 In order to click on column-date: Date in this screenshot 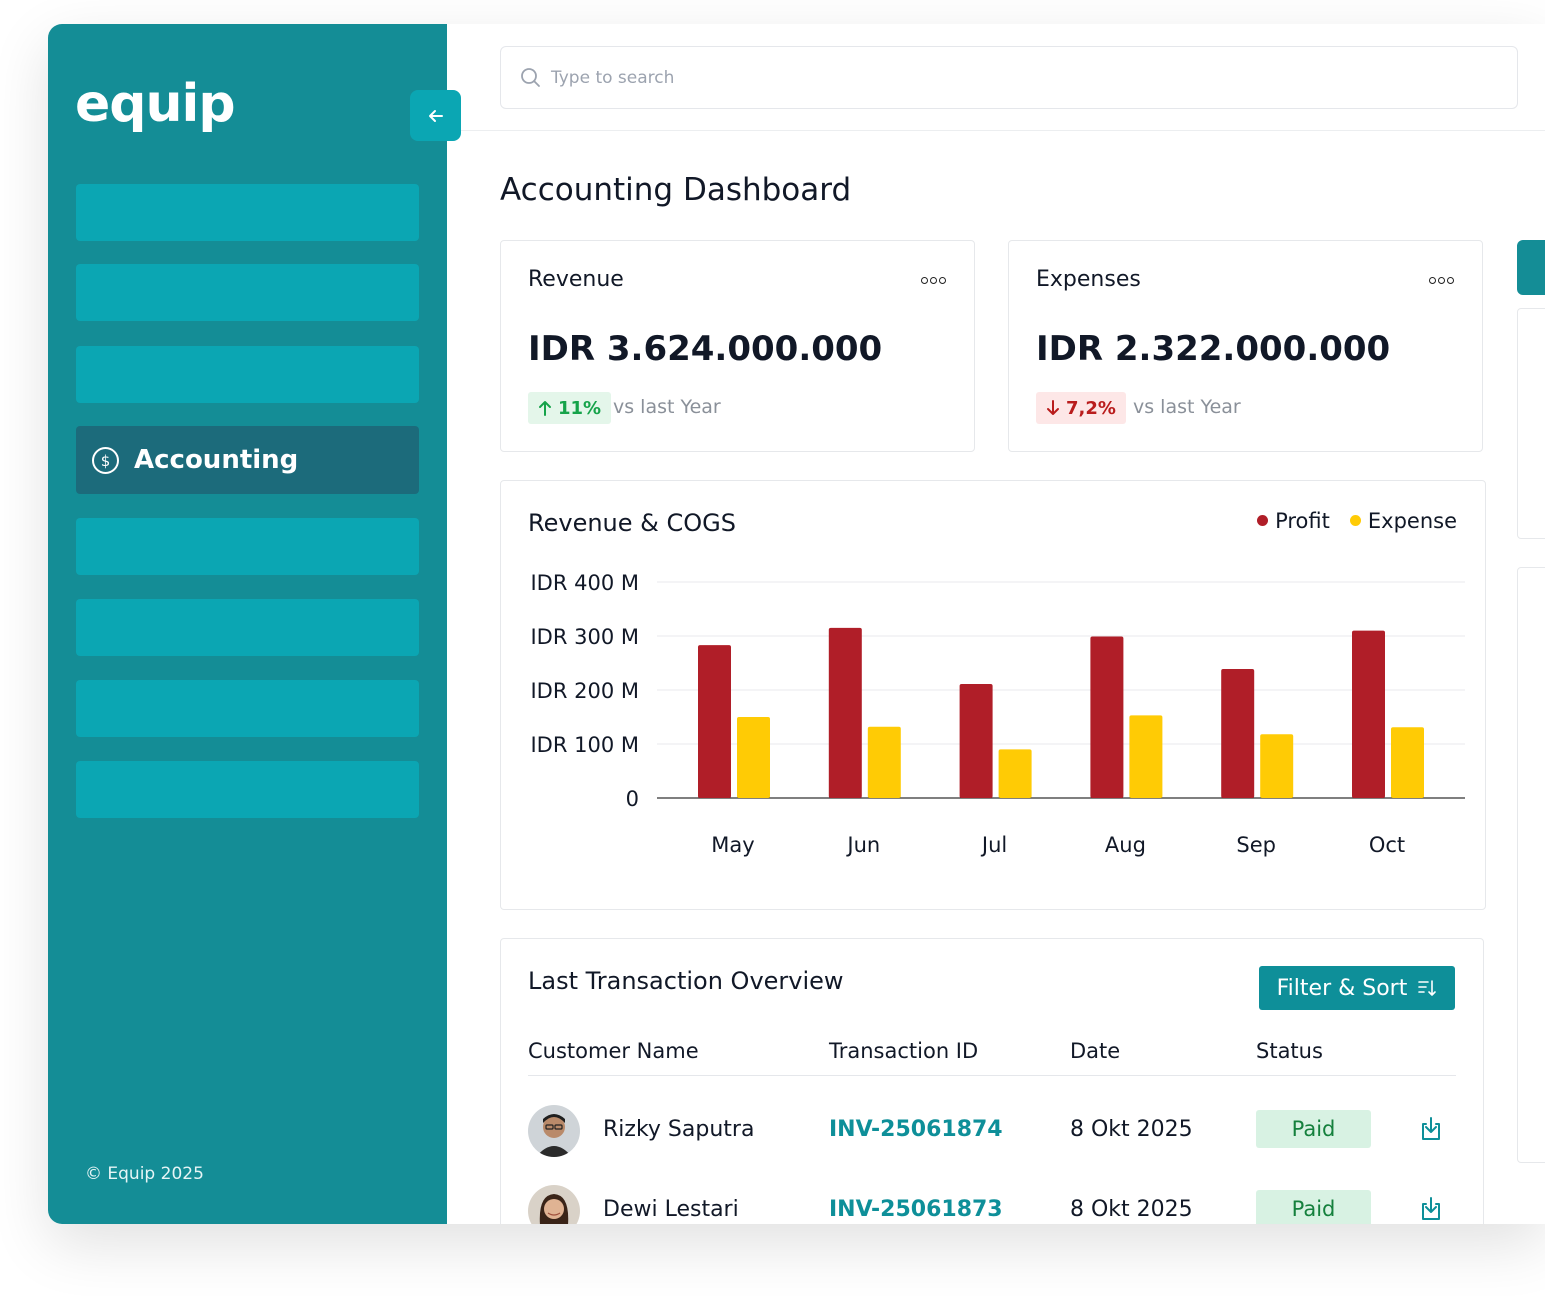, I will do `click(1095, 1051)`.